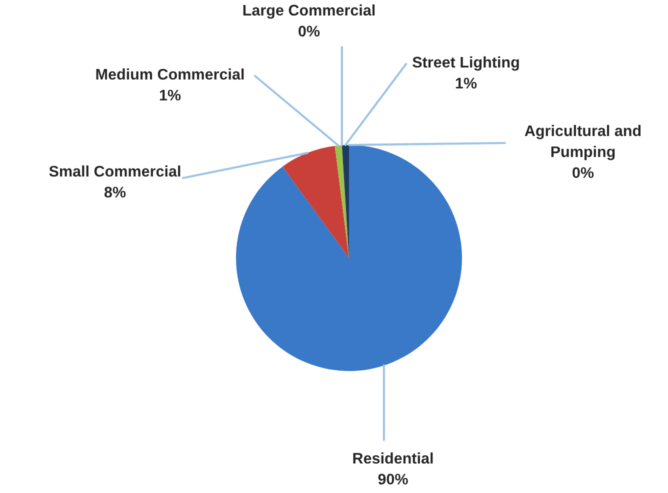  I want to click on category-label: Agricultural and Pumping, so click(582, 142).